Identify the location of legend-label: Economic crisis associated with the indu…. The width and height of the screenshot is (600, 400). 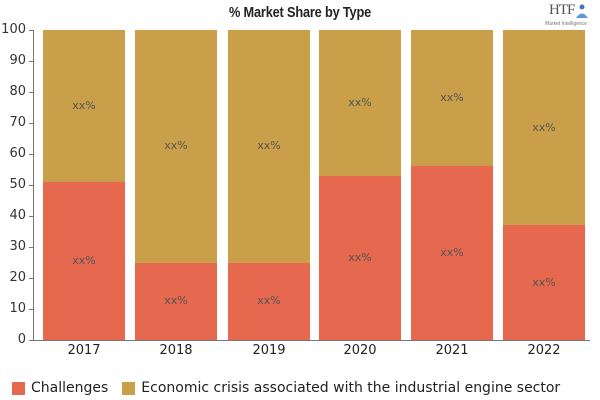
(351, 388).